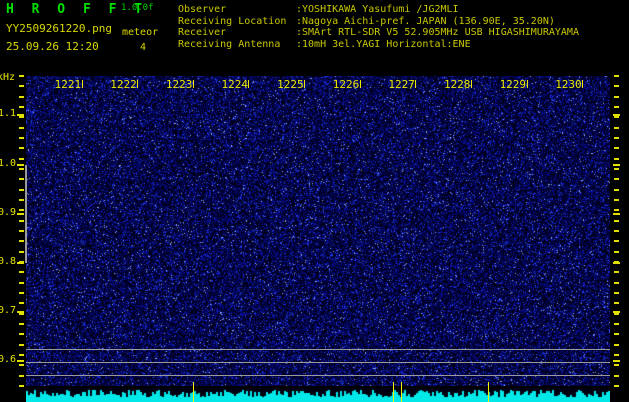 Image resolution: width=629 pixels, height=402 pixels. I want to click on y-axis-label-1.0: 1.0, so click(8, 163).